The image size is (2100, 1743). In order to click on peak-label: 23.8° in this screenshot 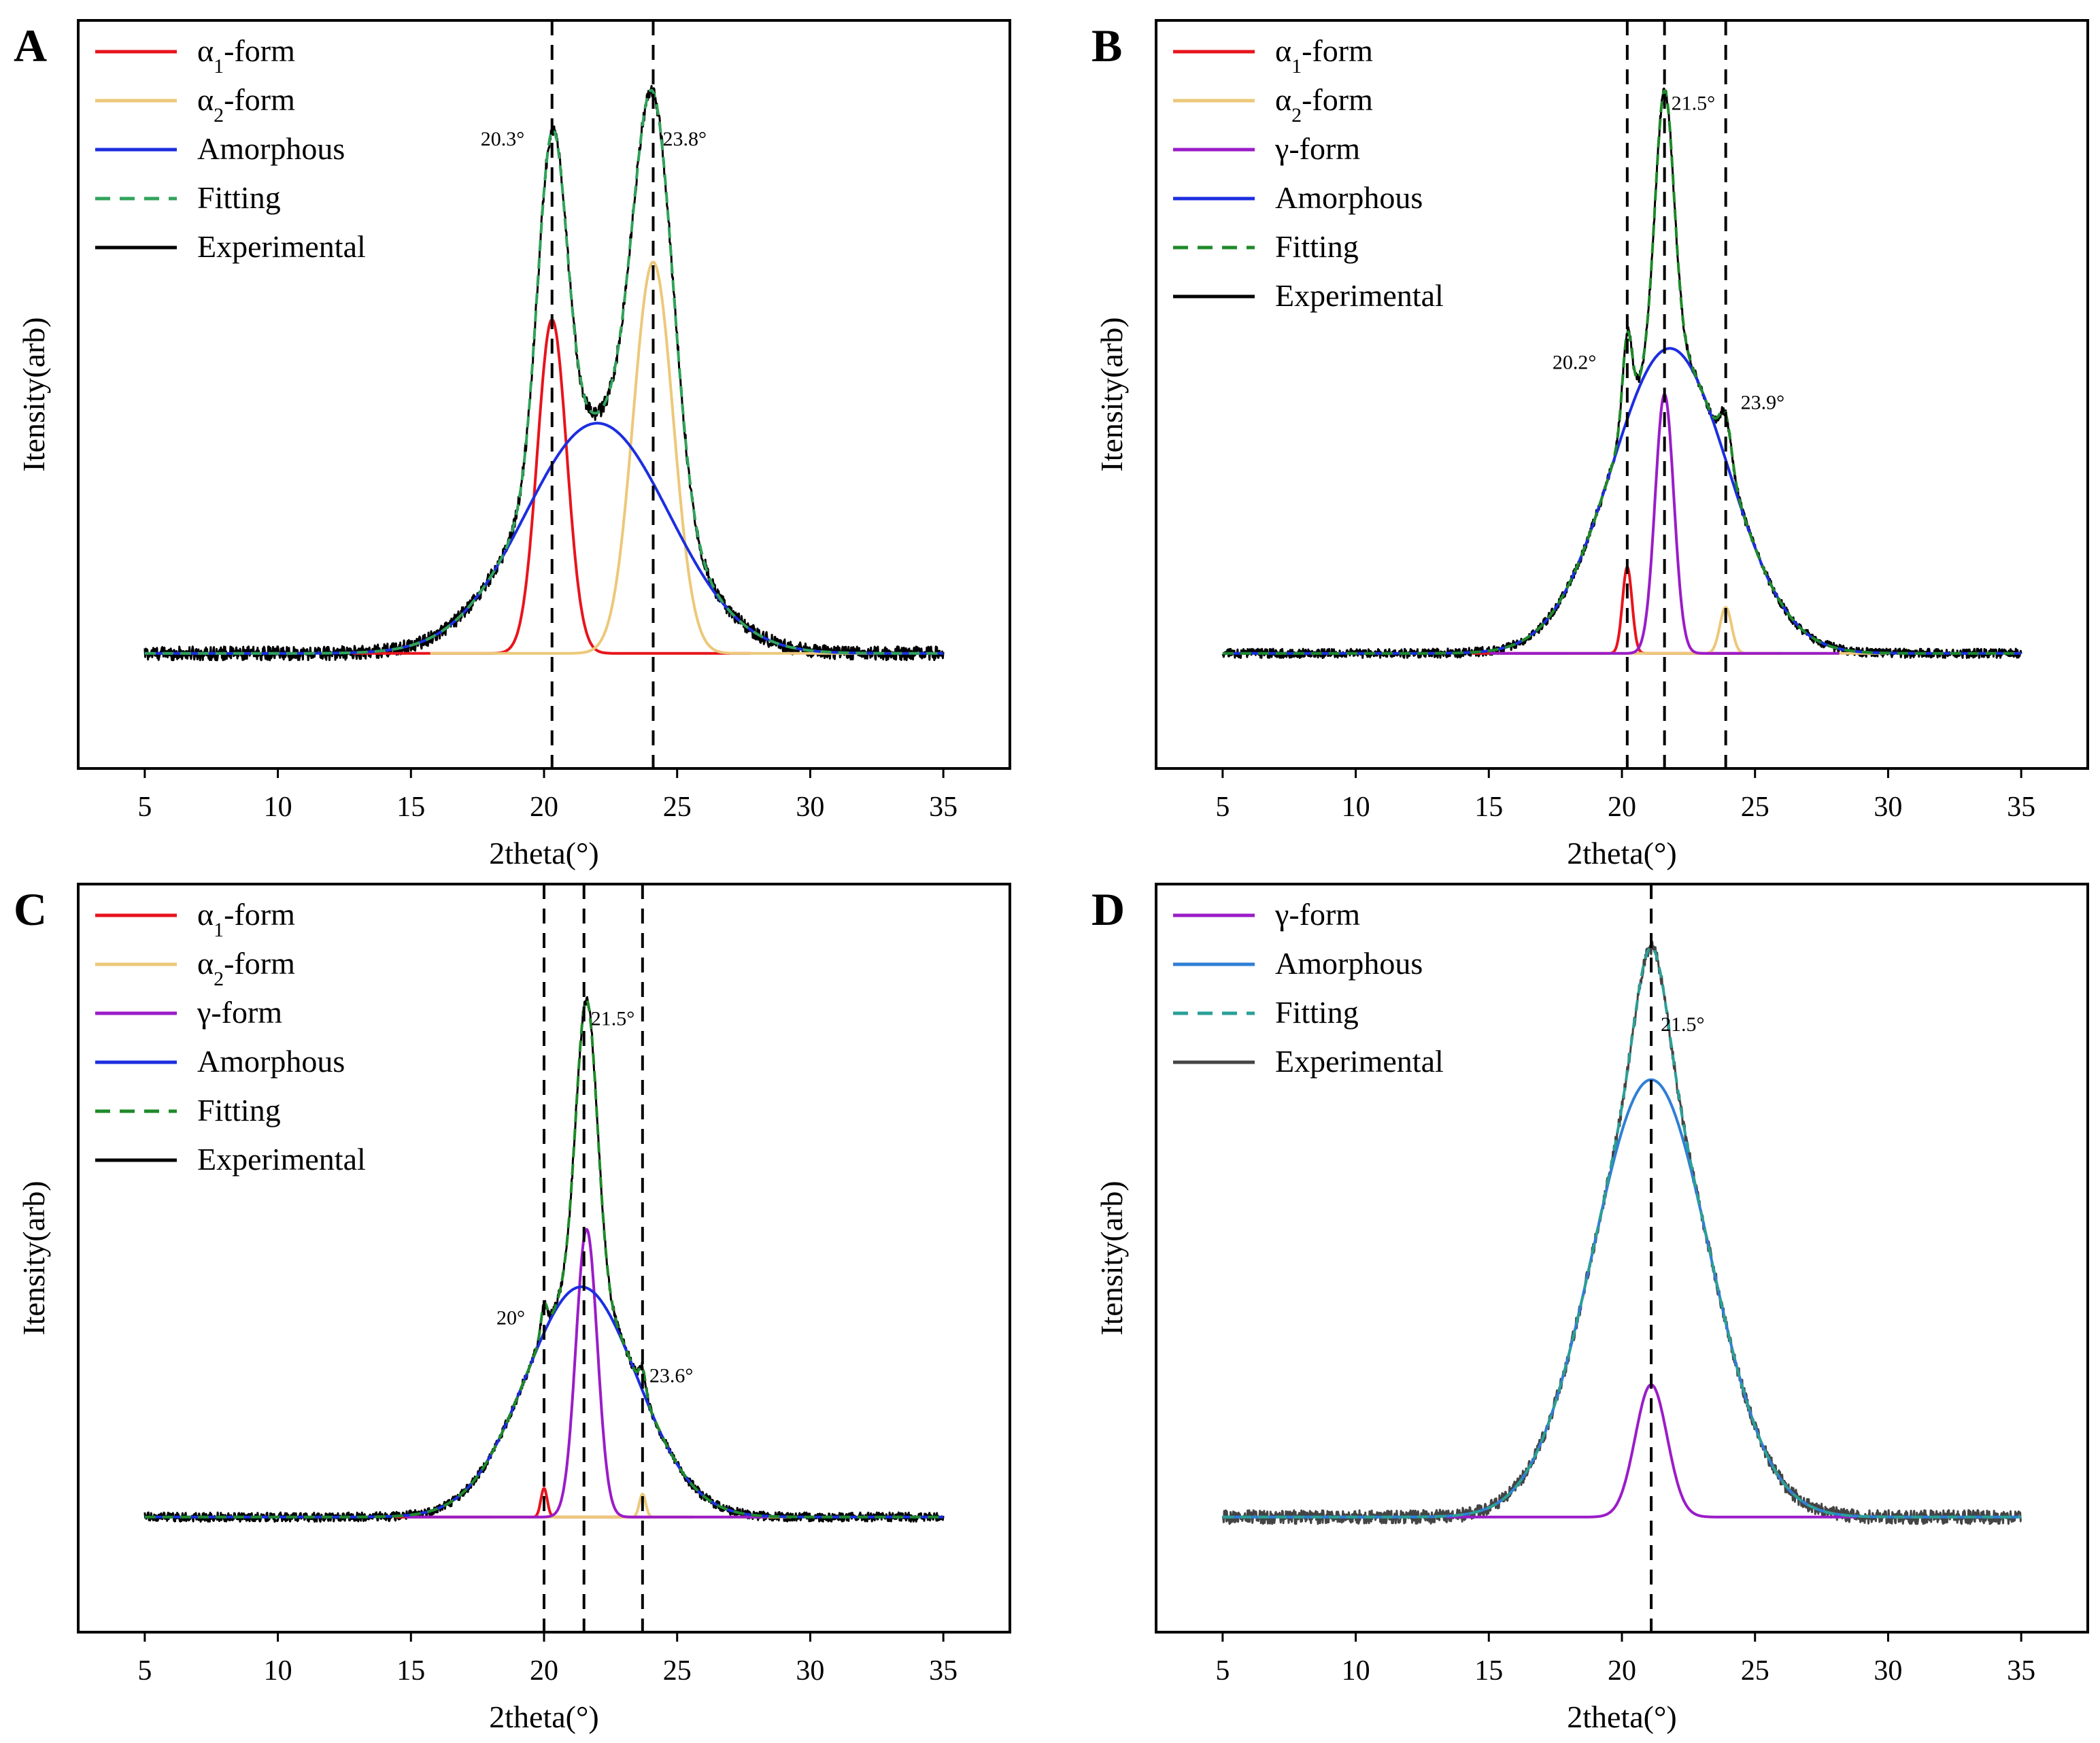, I will do `click(684, 139)`.